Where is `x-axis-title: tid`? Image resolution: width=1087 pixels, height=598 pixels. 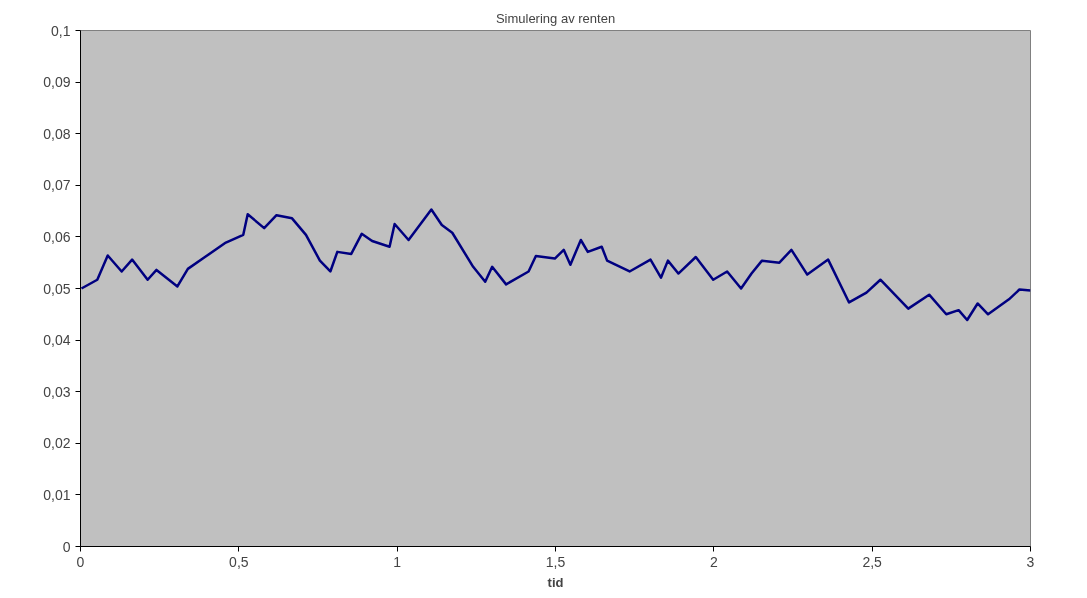
x-axis-title: tid is located at coordinates (555, 582).